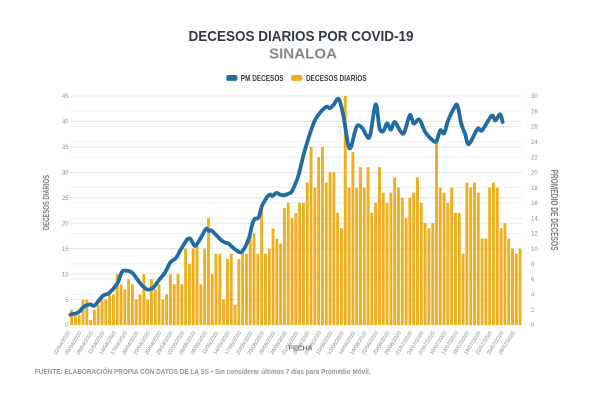 This screenshot has width=600, height=400. I want to click on svg-text: PROMEDIO DE DECESOS, so click(554, 210).